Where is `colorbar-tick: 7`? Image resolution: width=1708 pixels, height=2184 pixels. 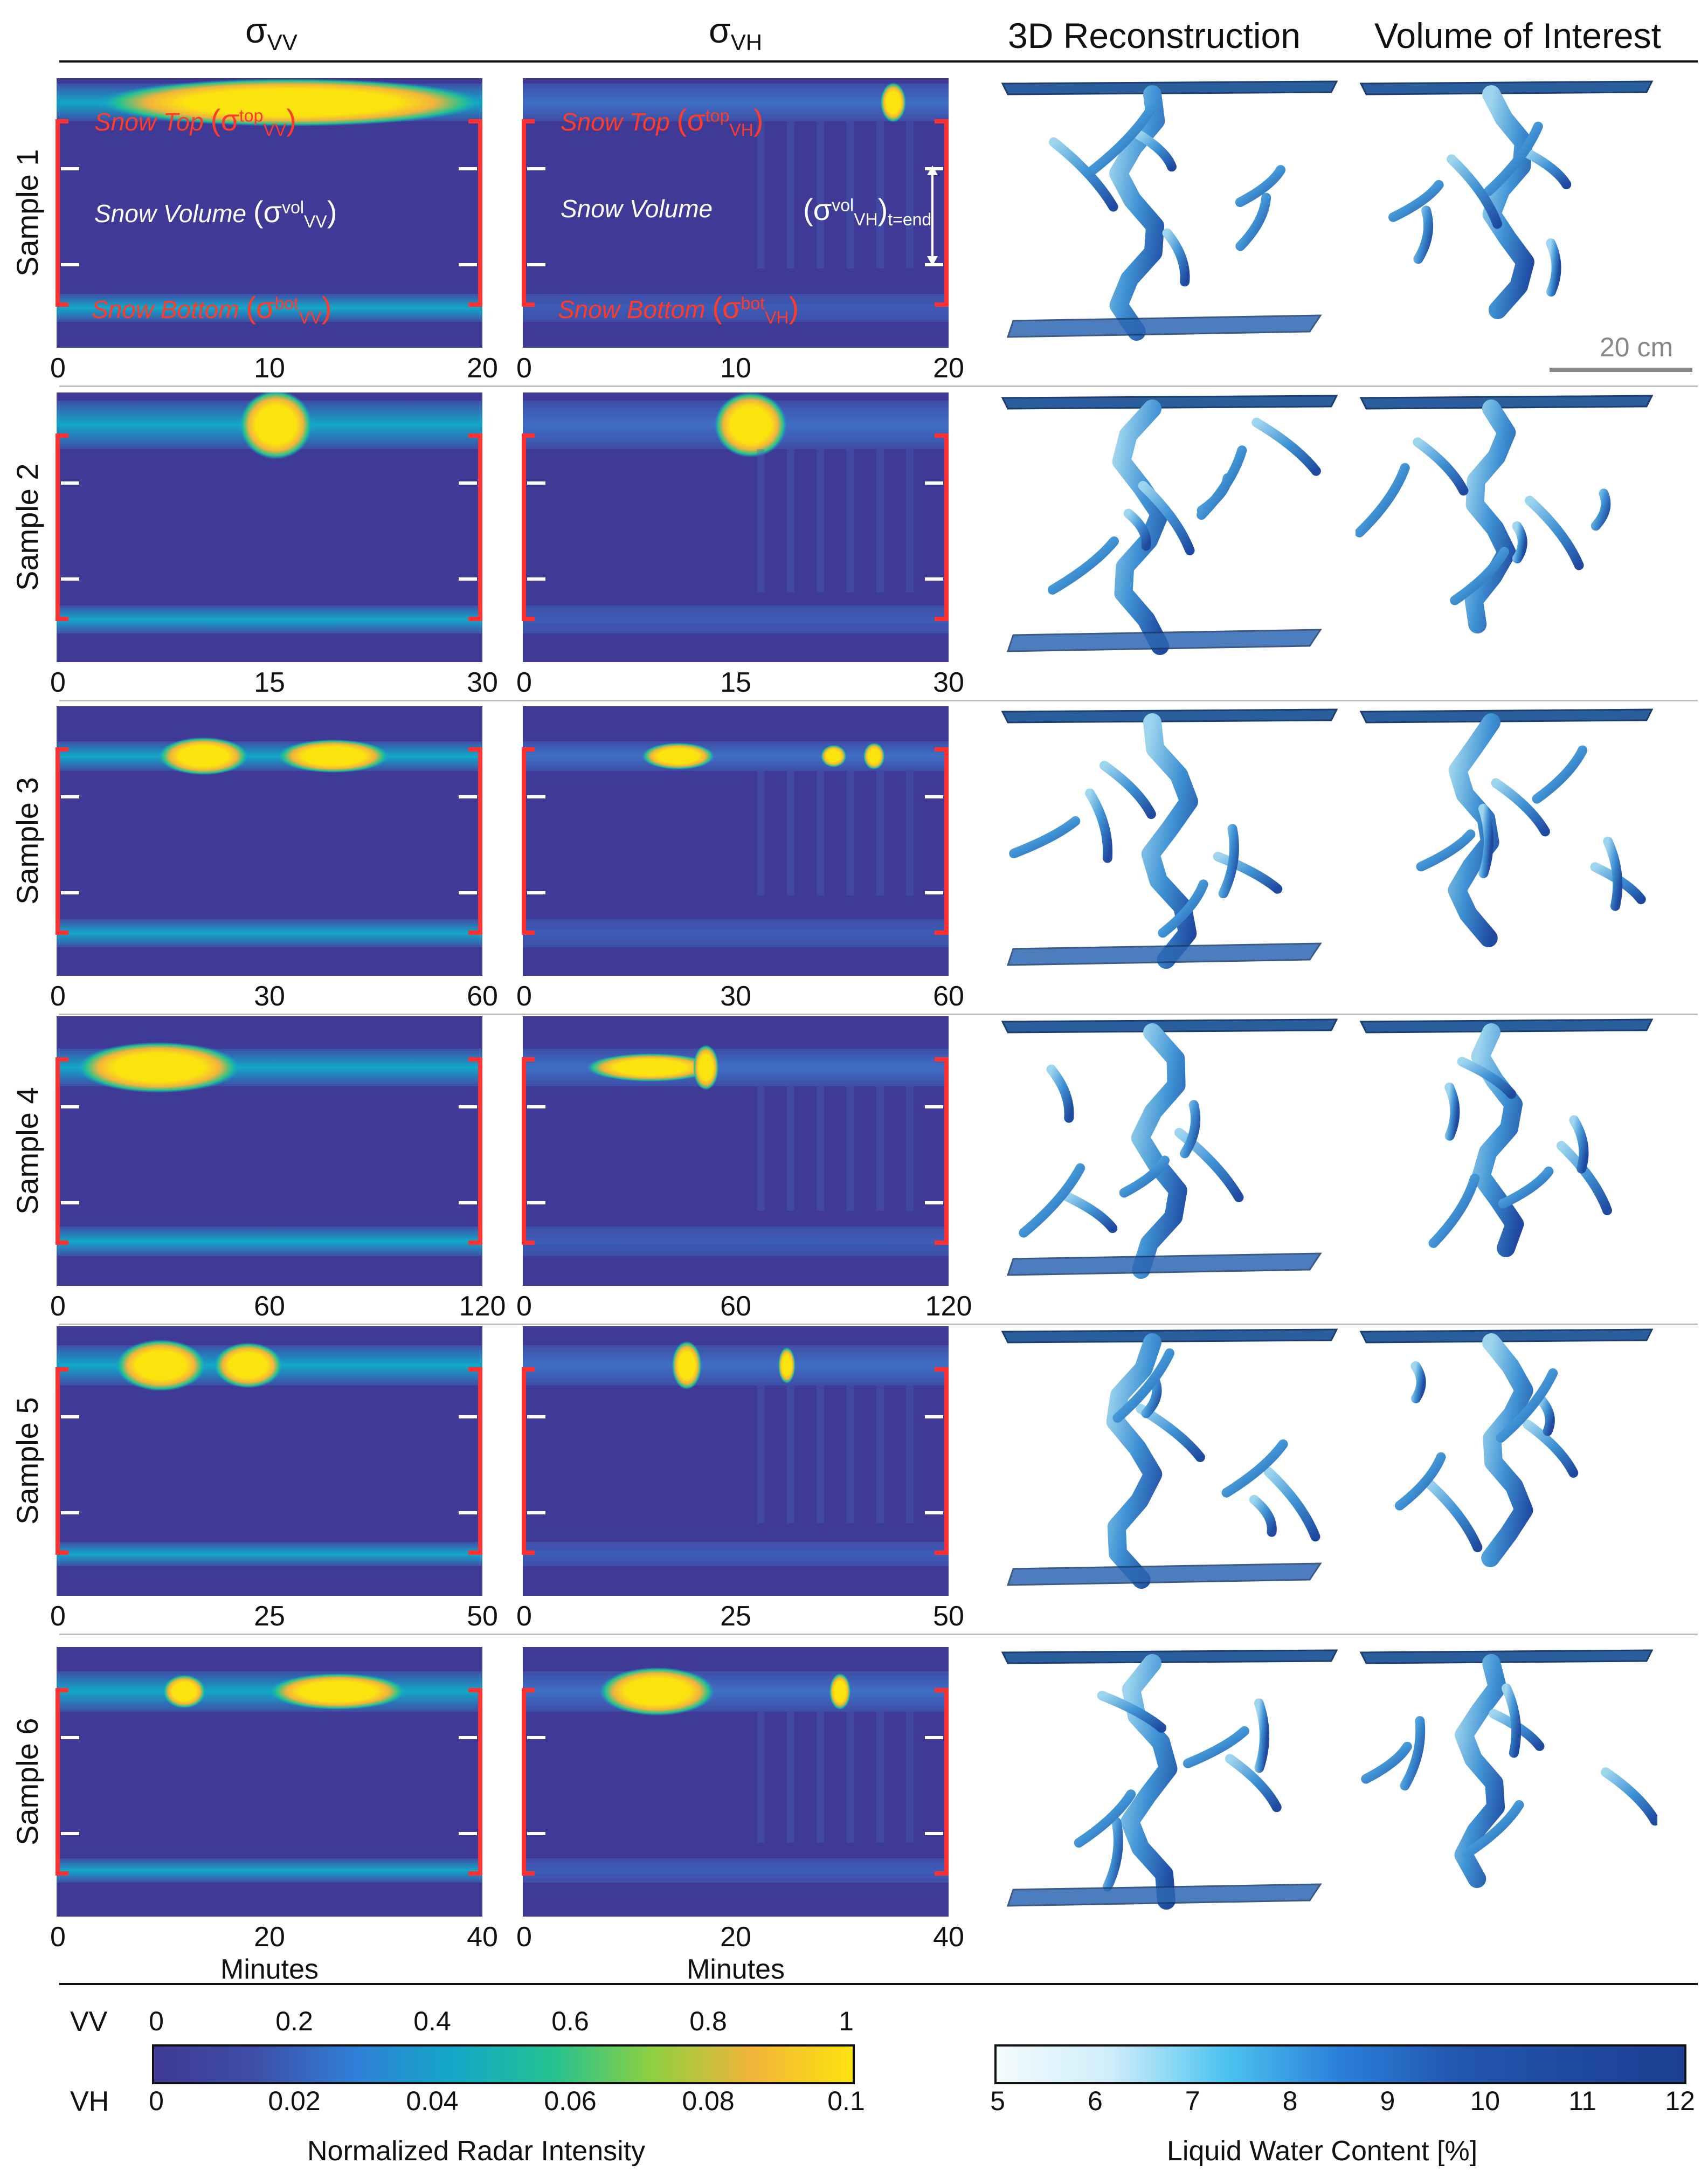 colorbar-tick: 7 is located at coordinates (1192, 2101).